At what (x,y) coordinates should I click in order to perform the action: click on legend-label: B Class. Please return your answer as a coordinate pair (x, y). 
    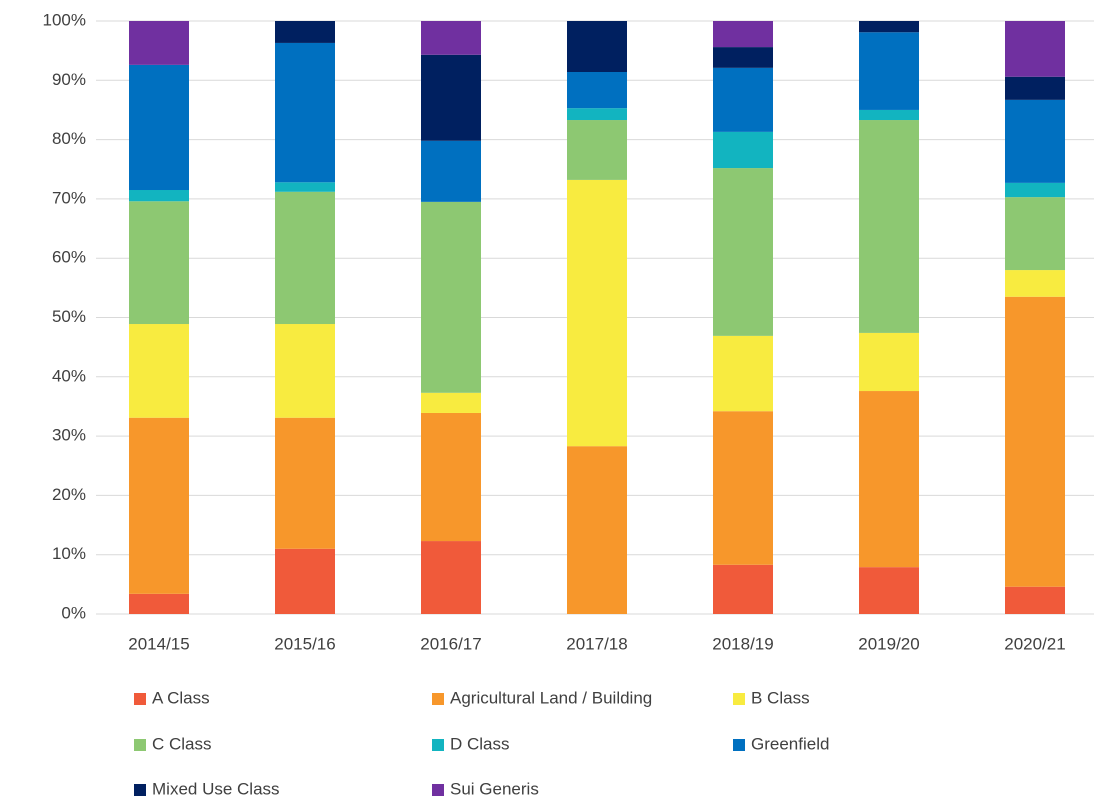
    Looking at the image, I should click on (780, 697).